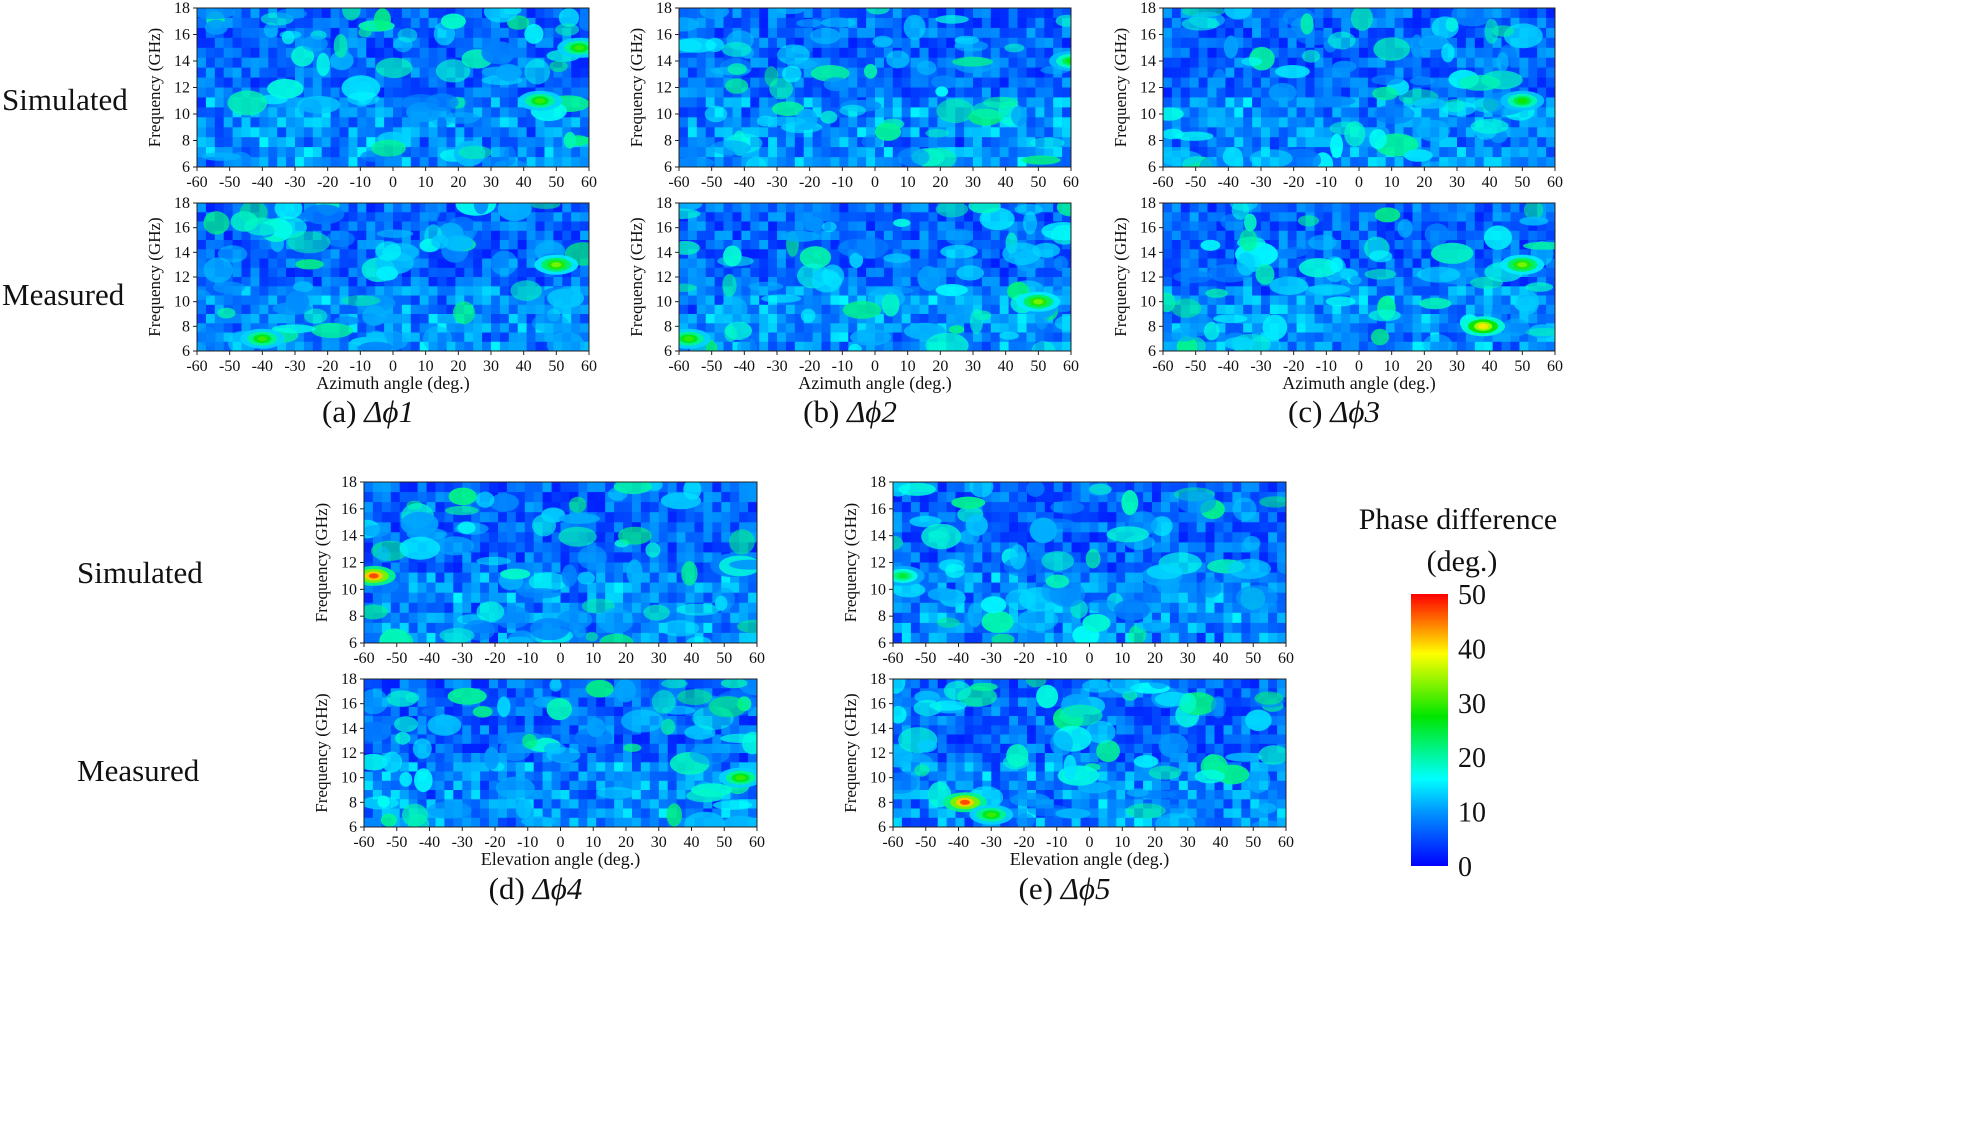 This screenshot has height=1140, width=1969. Describe the element at coordinates (1120, 276) in the screenshot. I see `y-axis-label: Frequency (GHz)` at that location.